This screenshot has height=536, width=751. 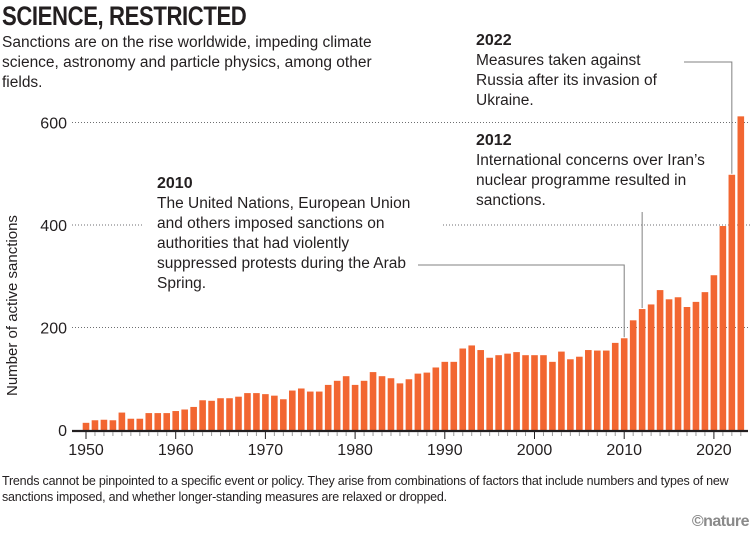 I want to click on bar-1999, so click(x=525, y=392).